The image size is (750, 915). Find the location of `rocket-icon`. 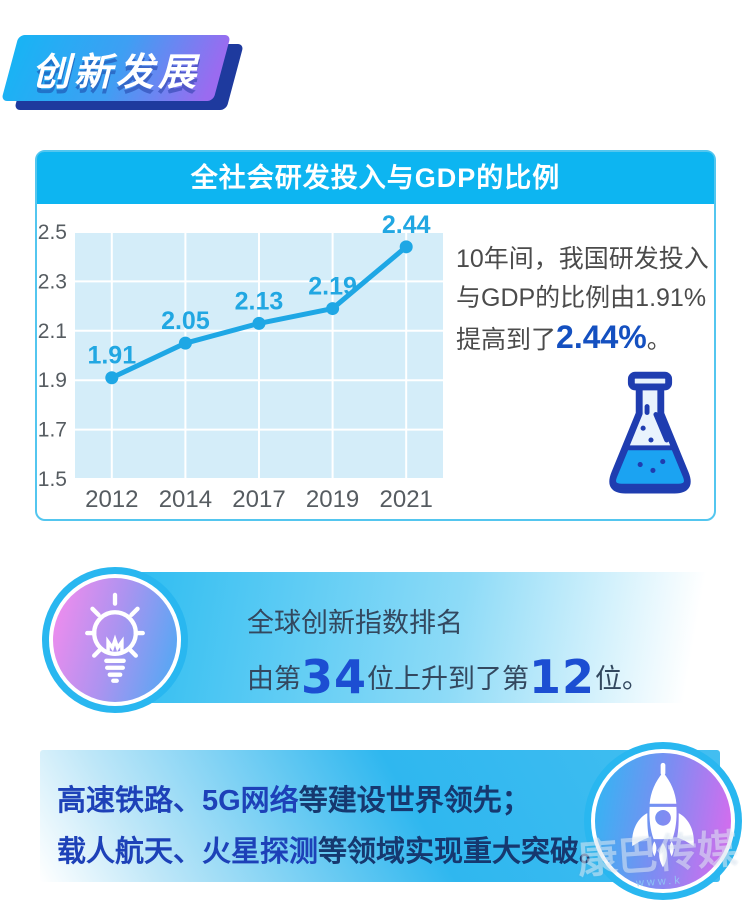

rocket-icon is located at coordinates (663, 815).